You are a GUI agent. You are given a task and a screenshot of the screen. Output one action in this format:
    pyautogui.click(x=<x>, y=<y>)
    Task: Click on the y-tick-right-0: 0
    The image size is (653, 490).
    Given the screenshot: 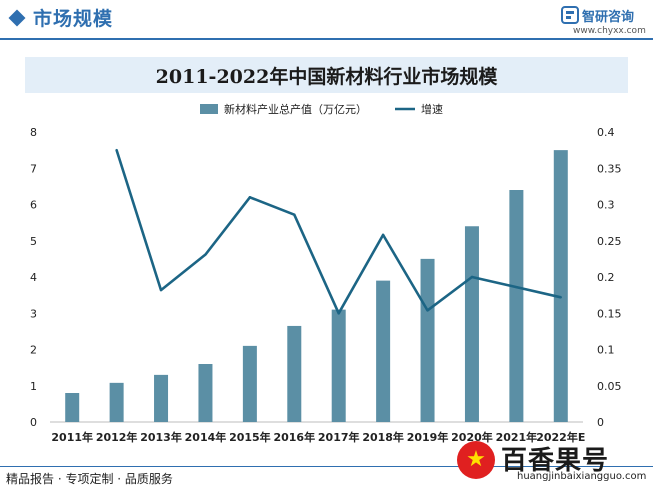 What is the action you would take?
    pyautogui.click(x=600, y=422)
    